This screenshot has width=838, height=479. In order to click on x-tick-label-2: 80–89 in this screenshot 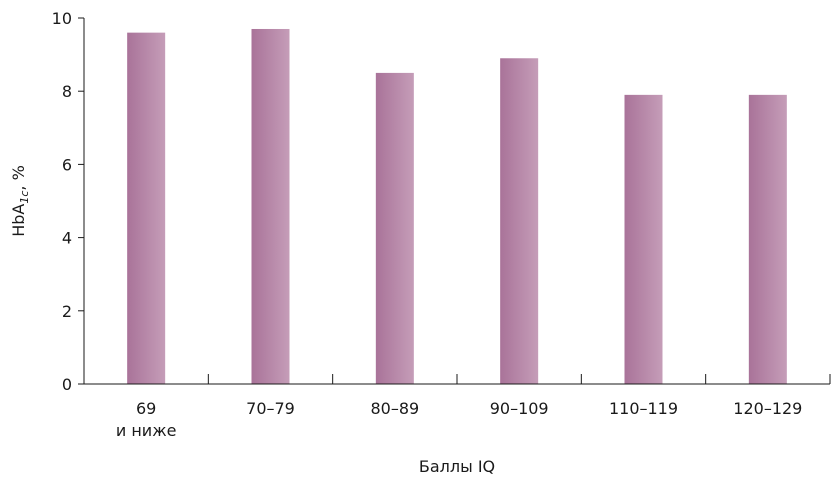, I will do `click(394, 408)`.